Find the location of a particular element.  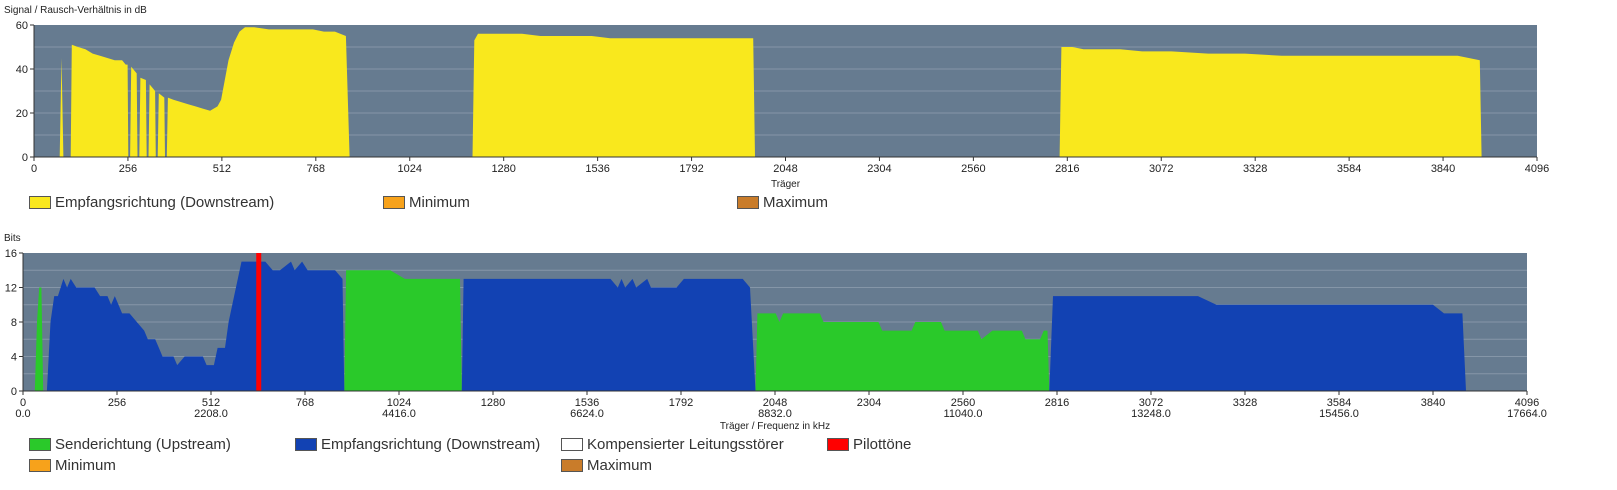

x-axis-title: Träger is located at coordinates (786, 184).